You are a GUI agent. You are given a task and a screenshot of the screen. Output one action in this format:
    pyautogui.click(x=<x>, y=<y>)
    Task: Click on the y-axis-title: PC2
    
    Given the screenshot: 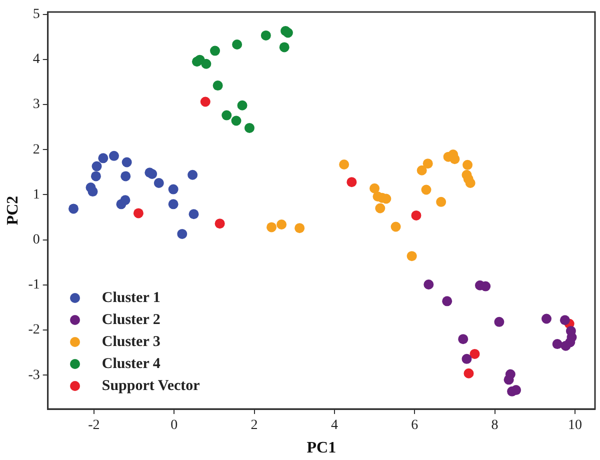 What is the action you would take?
    pyautogui.click(x=13, y=211)
    